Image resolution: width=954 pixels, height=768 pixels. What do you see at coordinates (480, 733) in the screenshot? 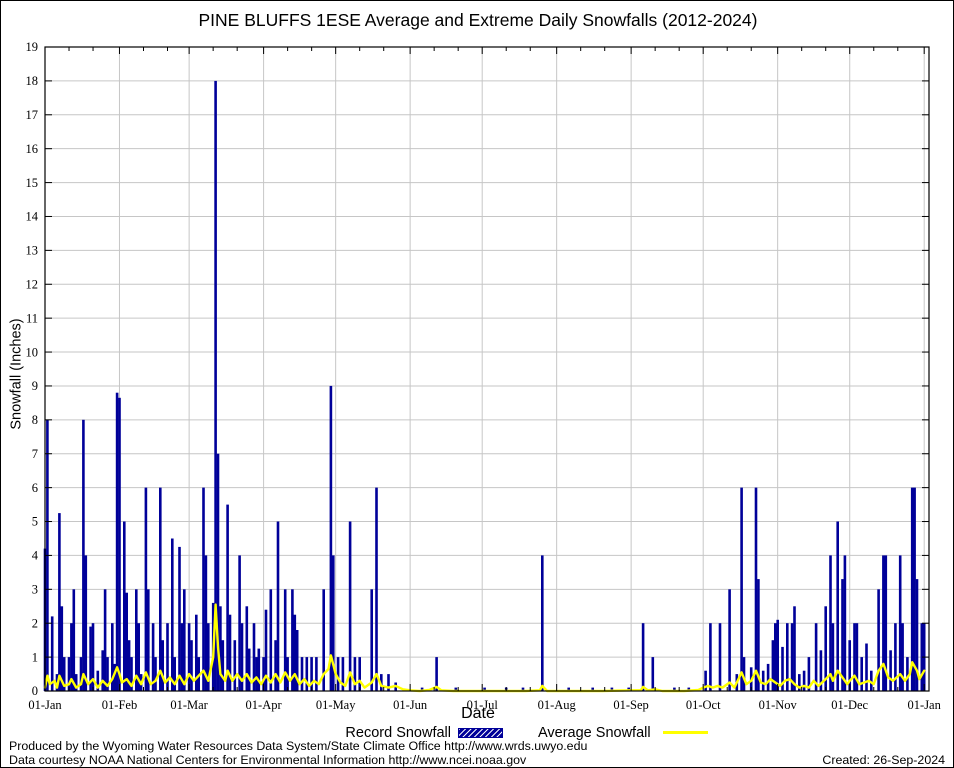
I see `legend-record-snowfall-swatch` at bounding box center [480, 733].